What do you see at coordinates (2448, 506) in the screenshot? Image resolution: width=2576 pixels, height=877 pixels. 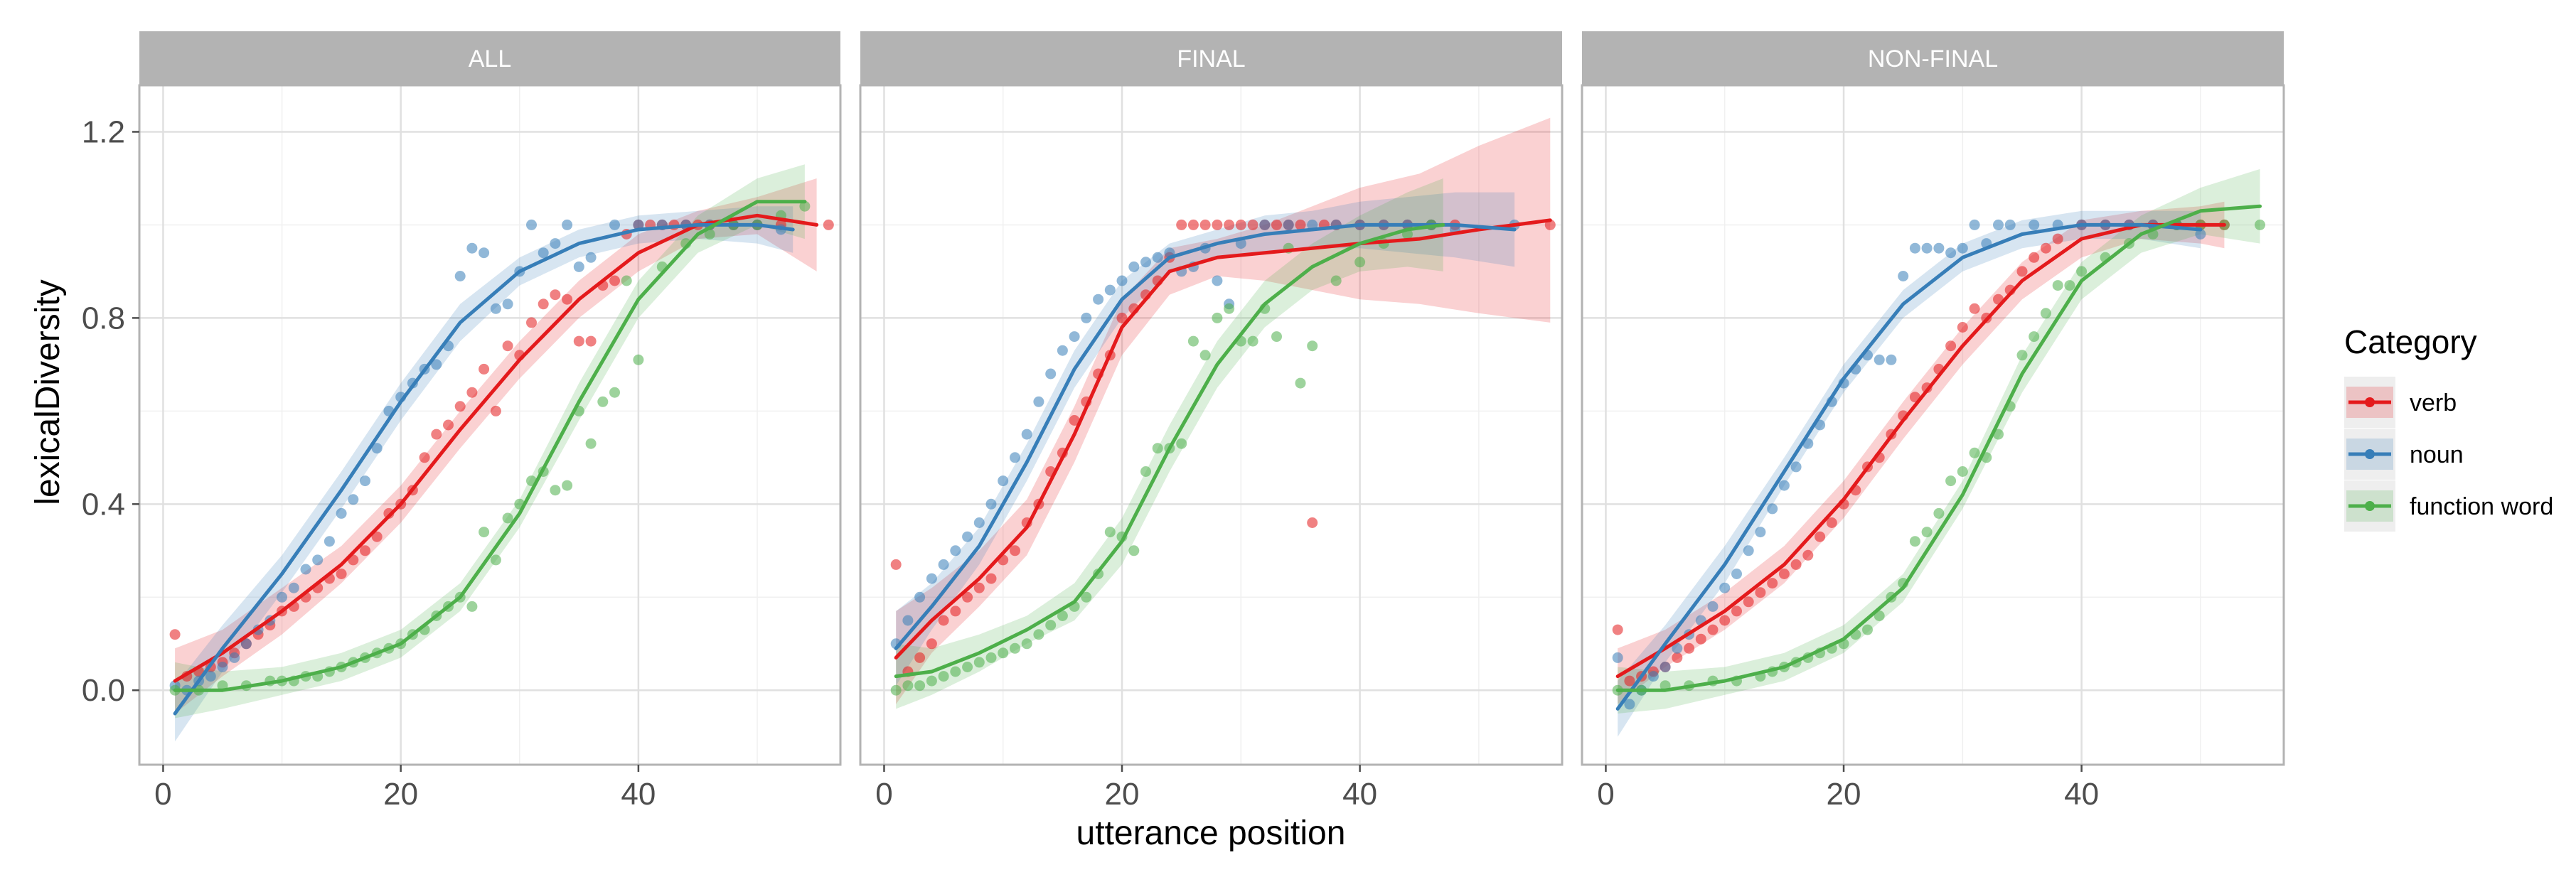 I see `legend-item-function-word: function word` at bounding box center [2448, 506].